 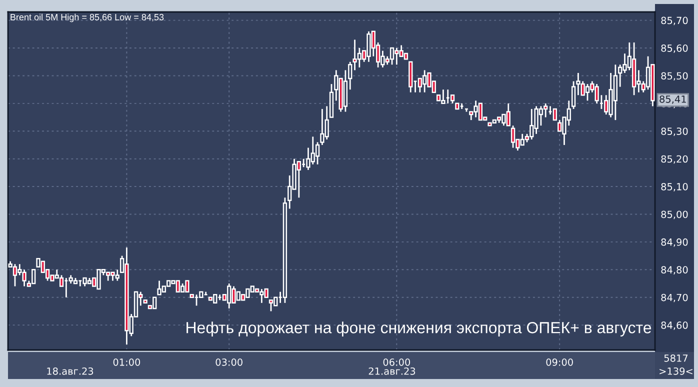 I want to click on chart-title: Brent oil 5M High = 85,66 Low = 84,53, so click(x=87, y=18).